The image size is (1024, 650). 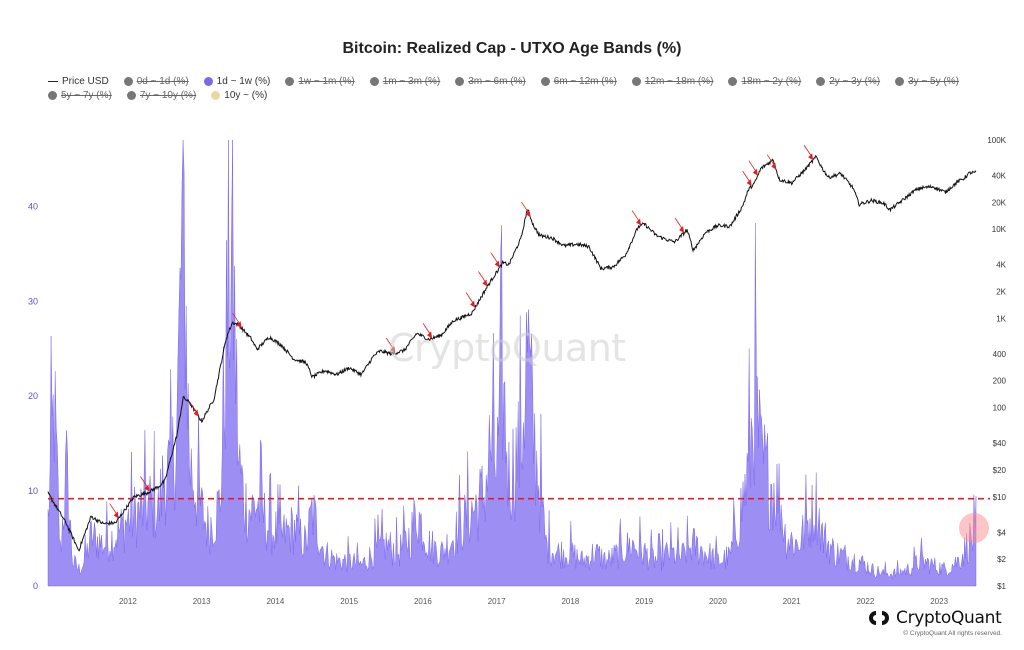 What do you see at coordinates (1000, 443) in the screenshot?
I see `right-y-tick-label: $40` at bounding box center [1000, 443].